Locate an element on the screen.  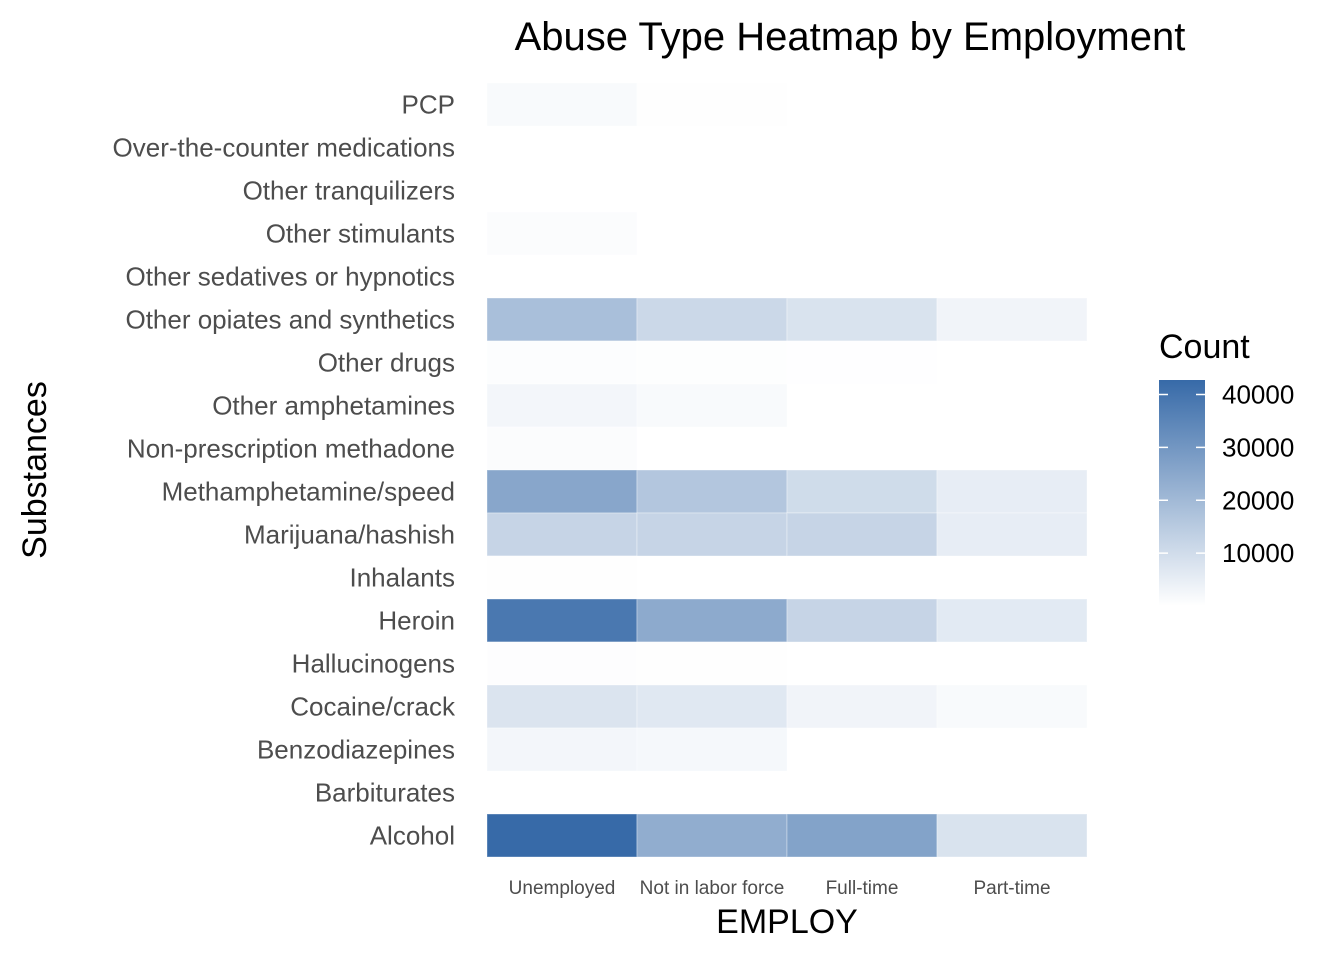
y-tick-heroin: Heroin is located at coordinates (416, 621).